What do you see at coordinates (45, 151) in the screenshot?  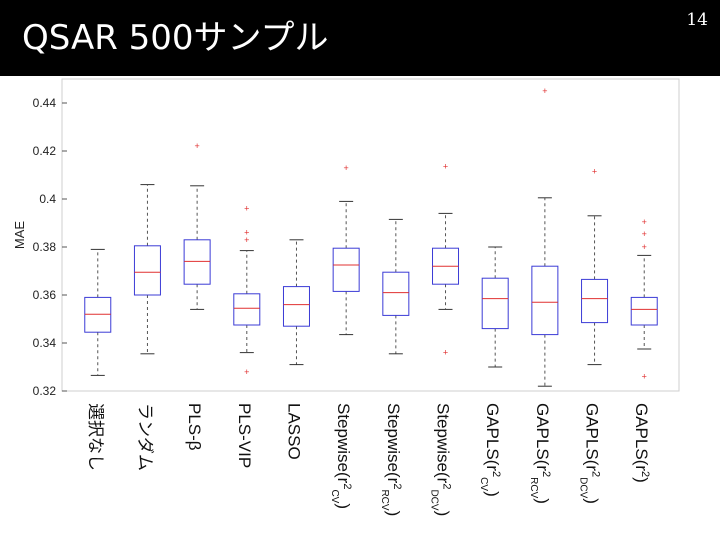 I see `y-tick-label: 0.42` at bounding box center [45, 151].